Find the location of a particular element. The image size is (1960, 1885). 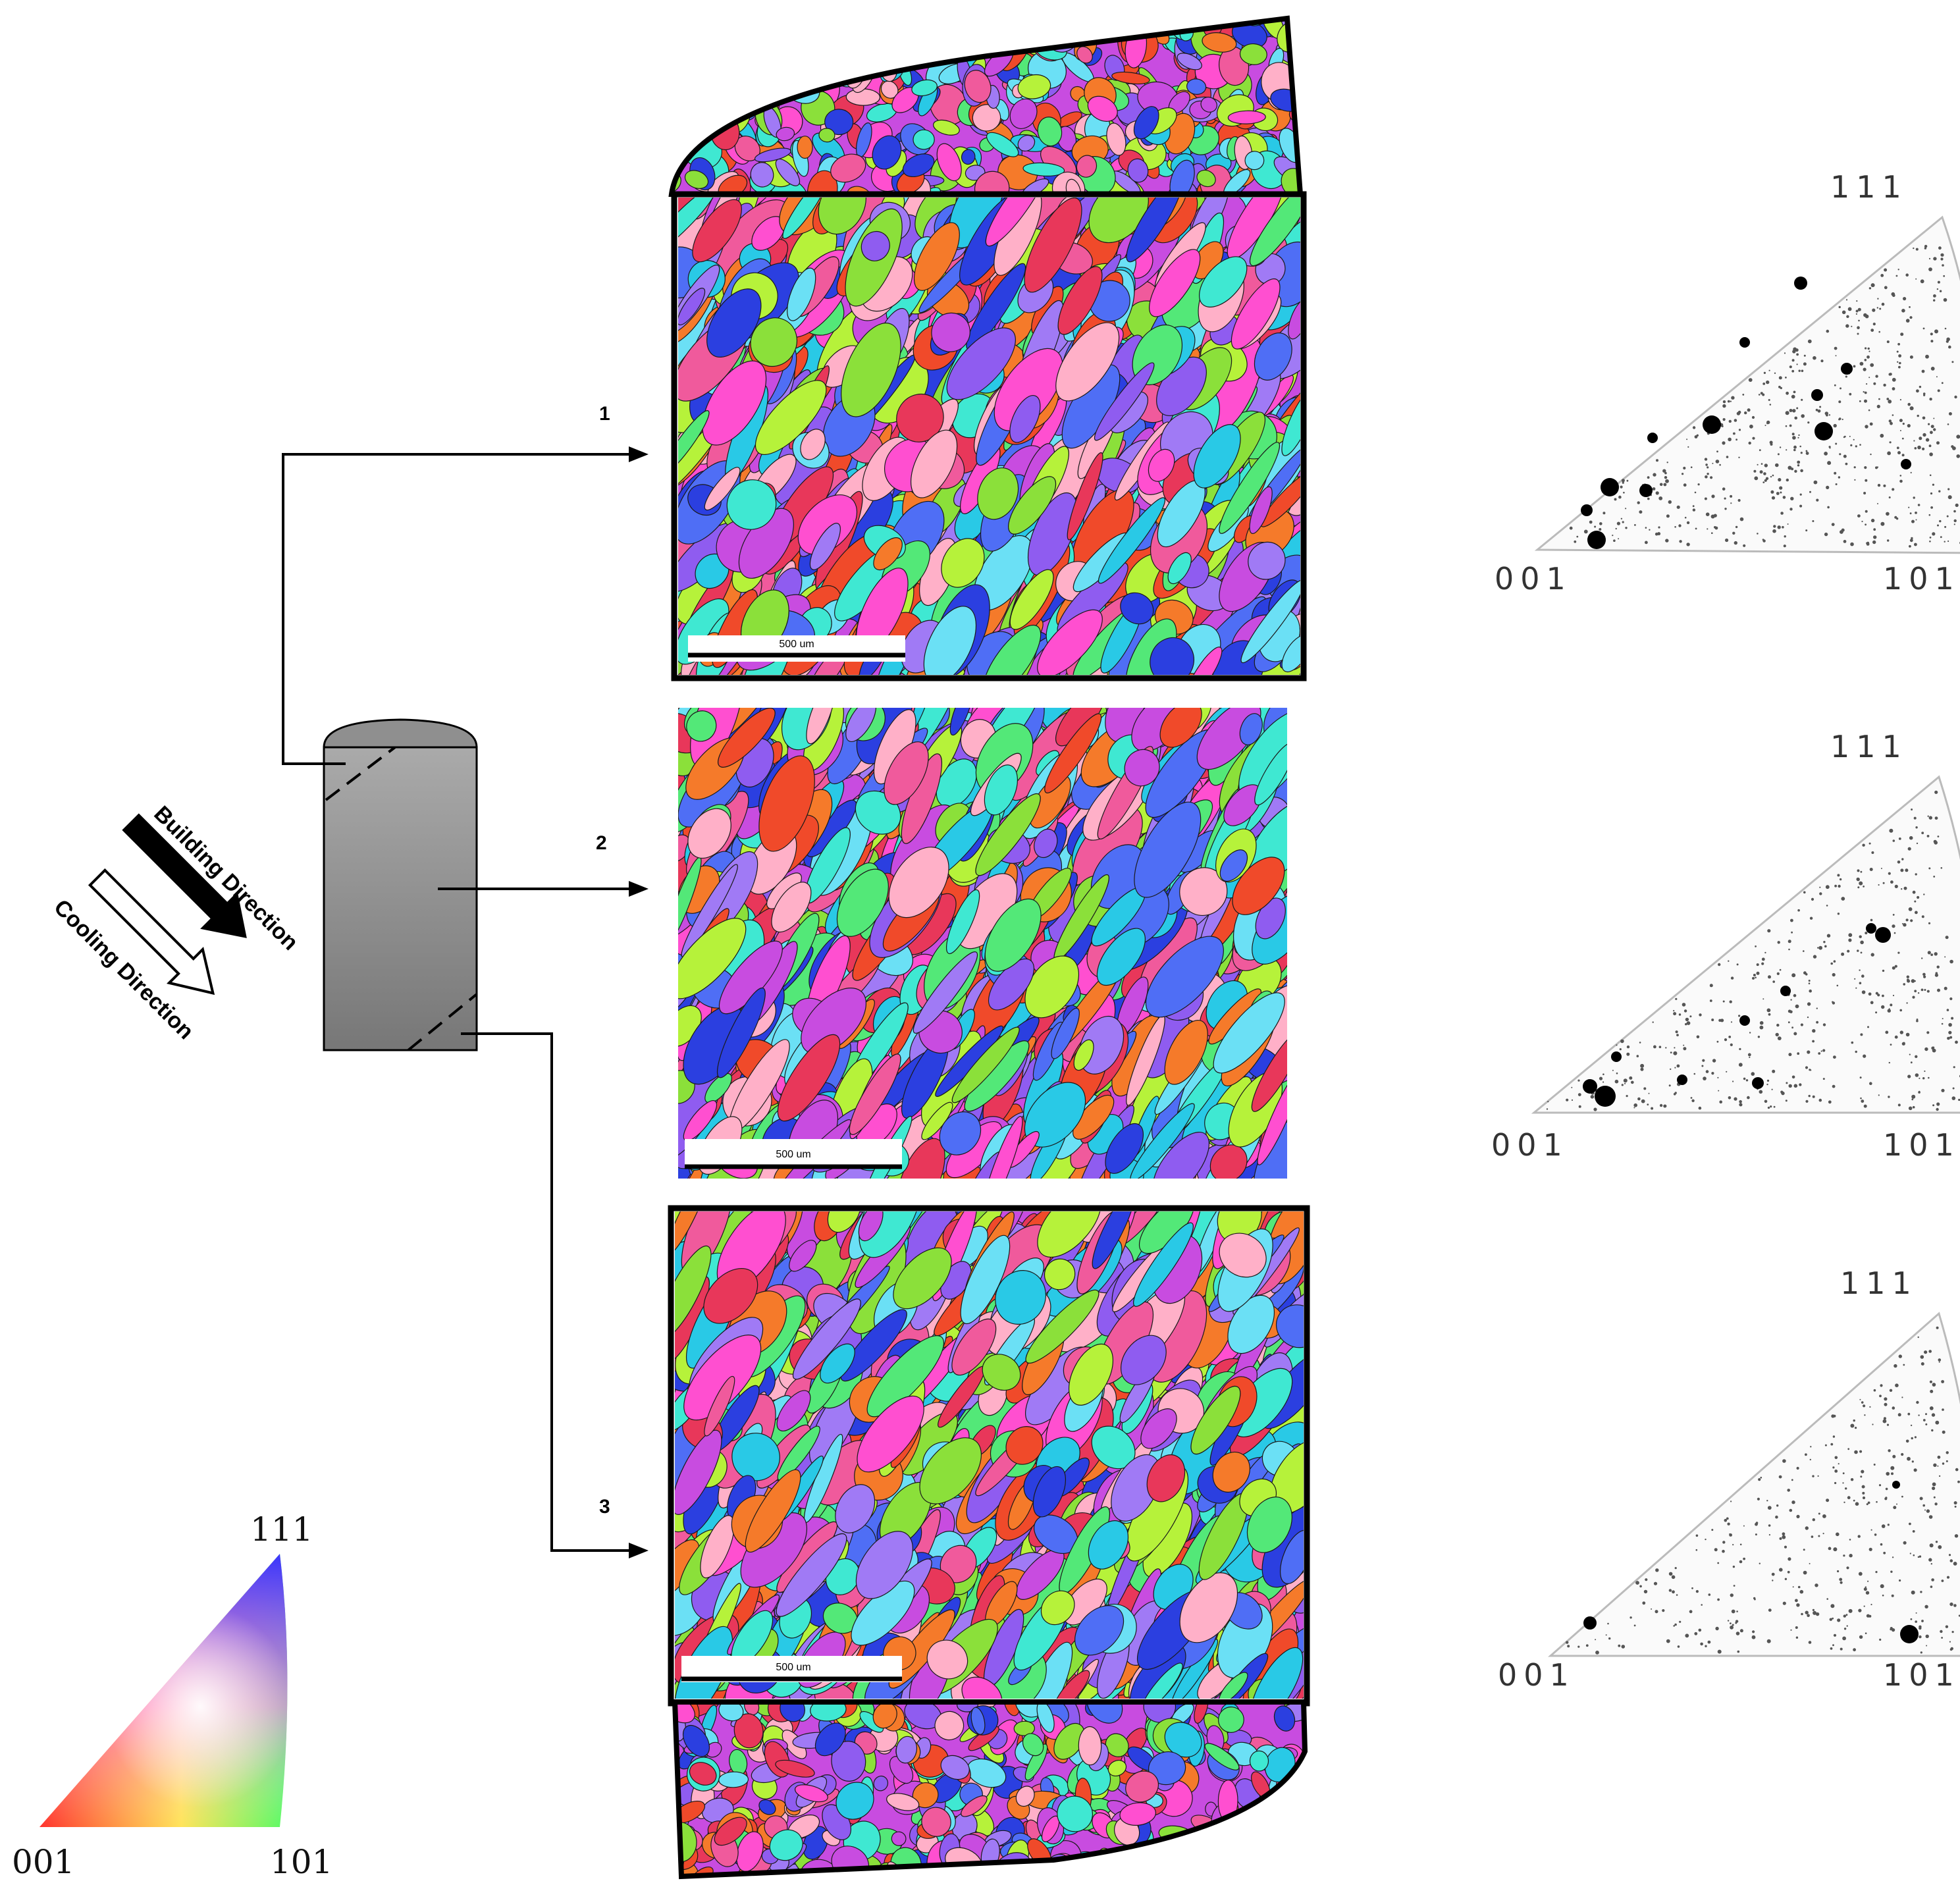

ebsd-map-top-cap is located at coordinates (986, 106).